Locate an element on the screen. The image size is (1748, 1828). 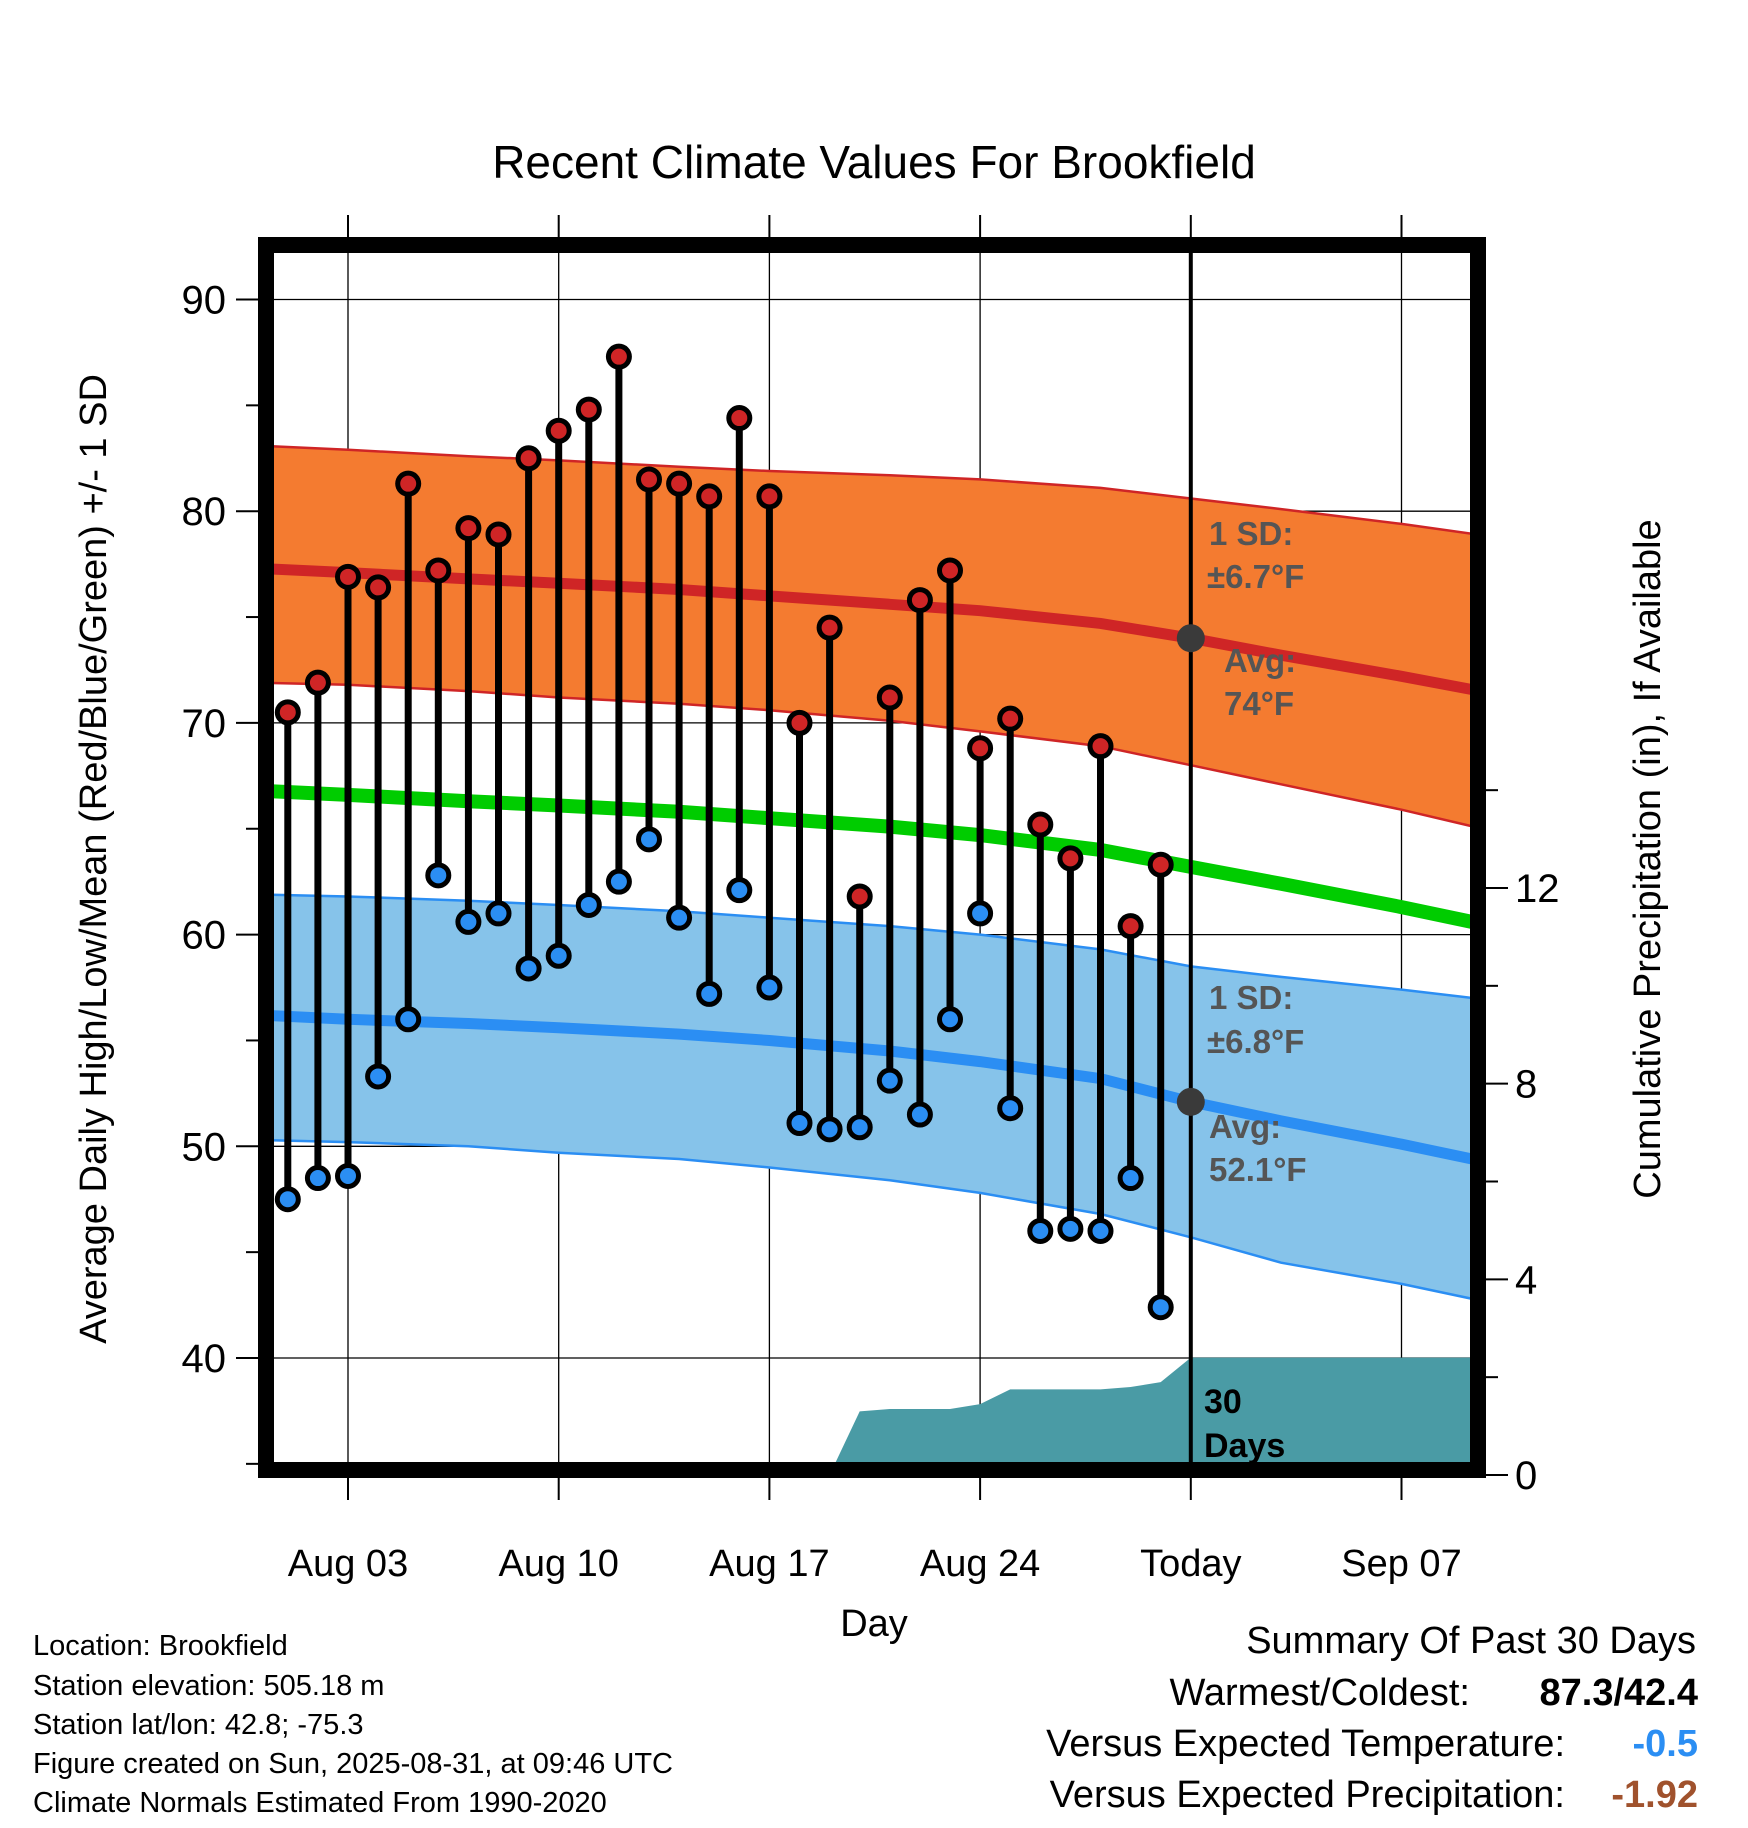
precip-window-unit: Days is located at coordinates (1244, 1446).